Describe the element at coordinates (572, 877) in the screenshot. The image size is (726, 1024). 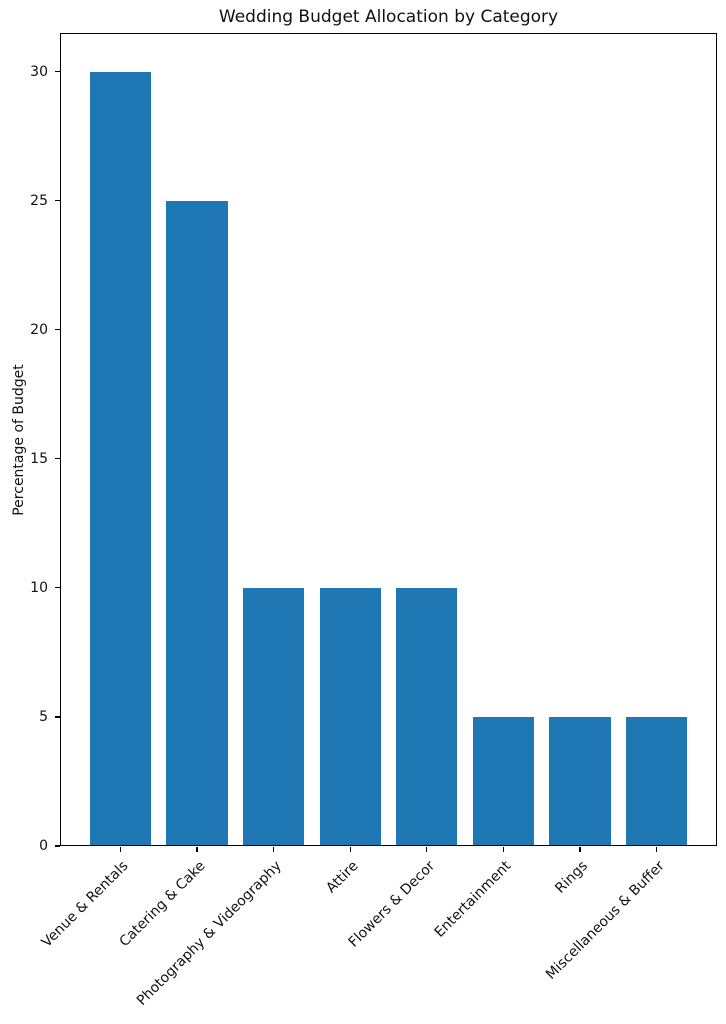
I see `x-tick-label: Rings` at that location.